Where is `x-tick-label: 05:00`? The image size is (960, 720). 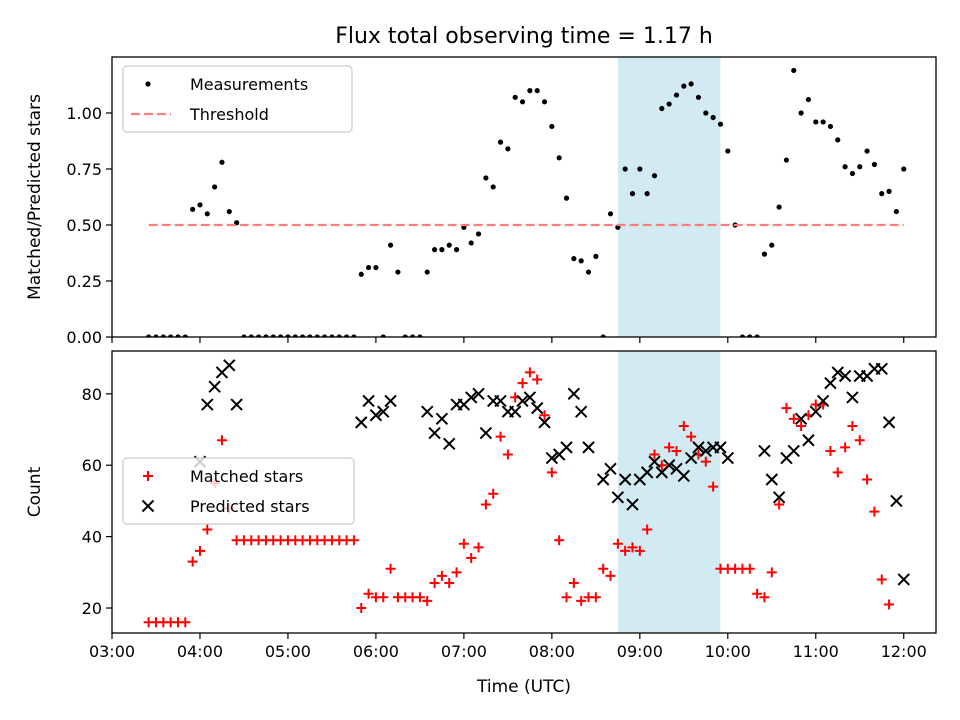
x-tick-label: 05:00 is located at coordinates (288, 651).